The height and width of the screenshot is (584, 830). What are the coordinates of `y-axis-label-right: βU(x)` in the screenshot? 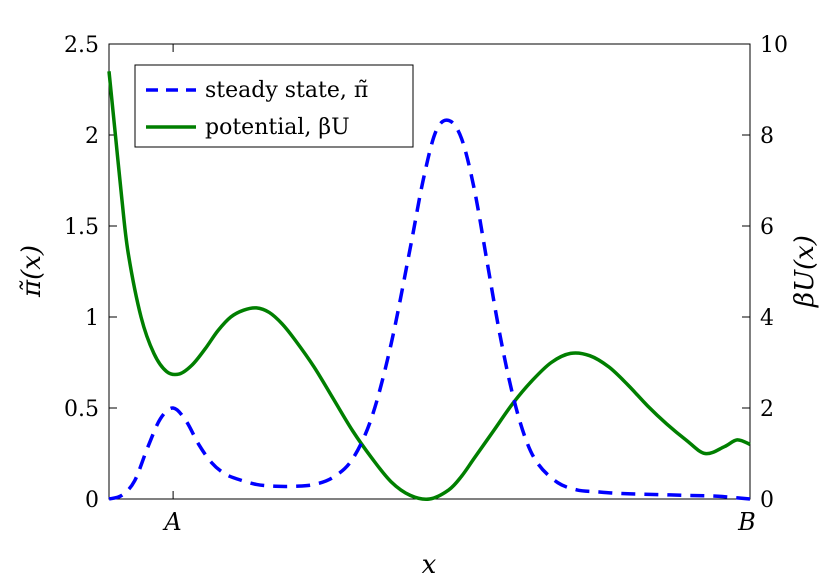 It's located at (805, 271).